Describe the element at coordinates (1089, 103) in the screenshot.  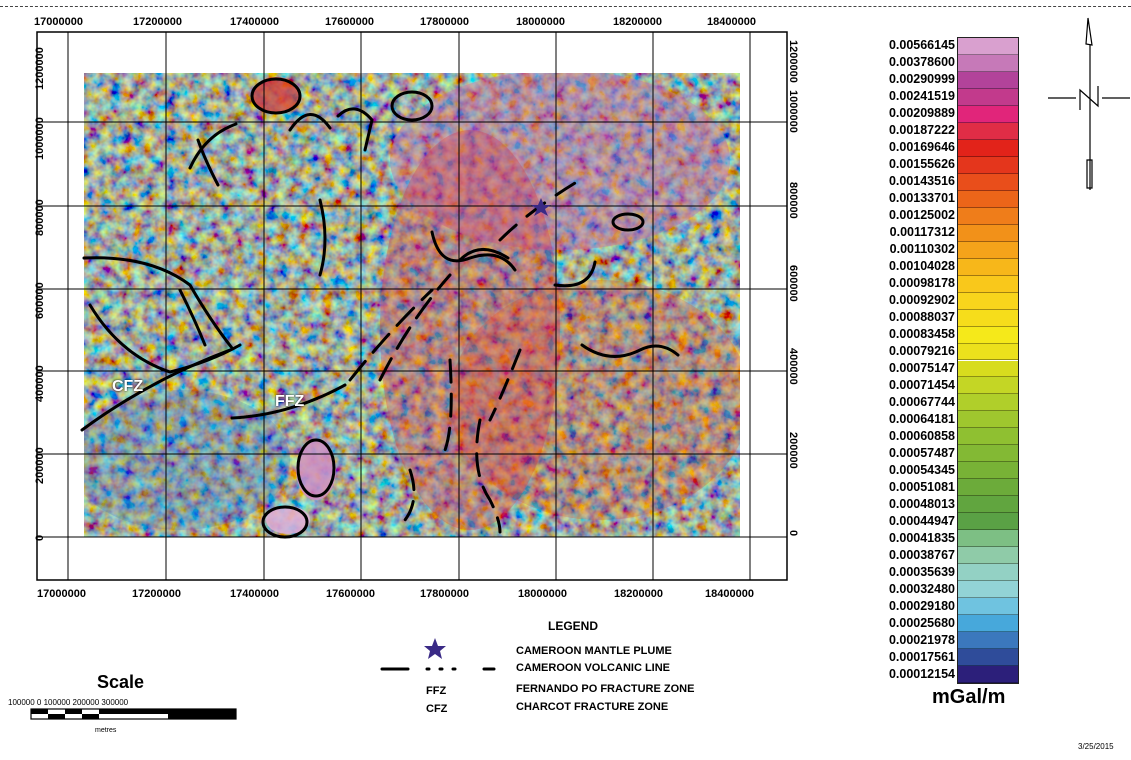
I see `north-arrow-icon` at that location.